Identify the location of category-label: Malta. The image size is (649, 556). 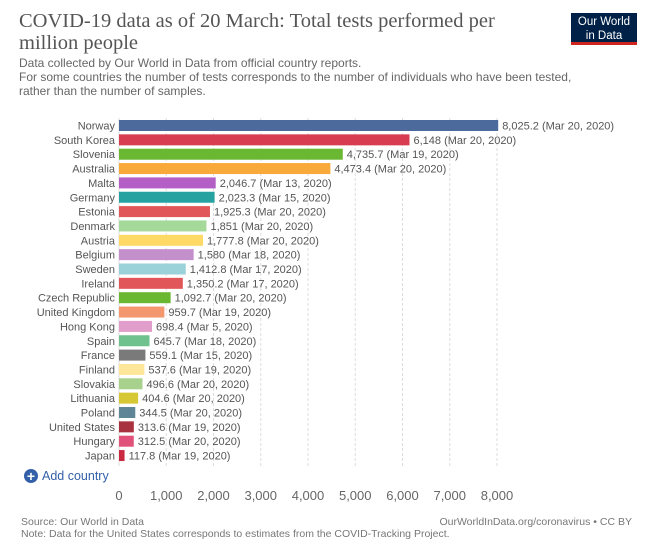
(102, 184).